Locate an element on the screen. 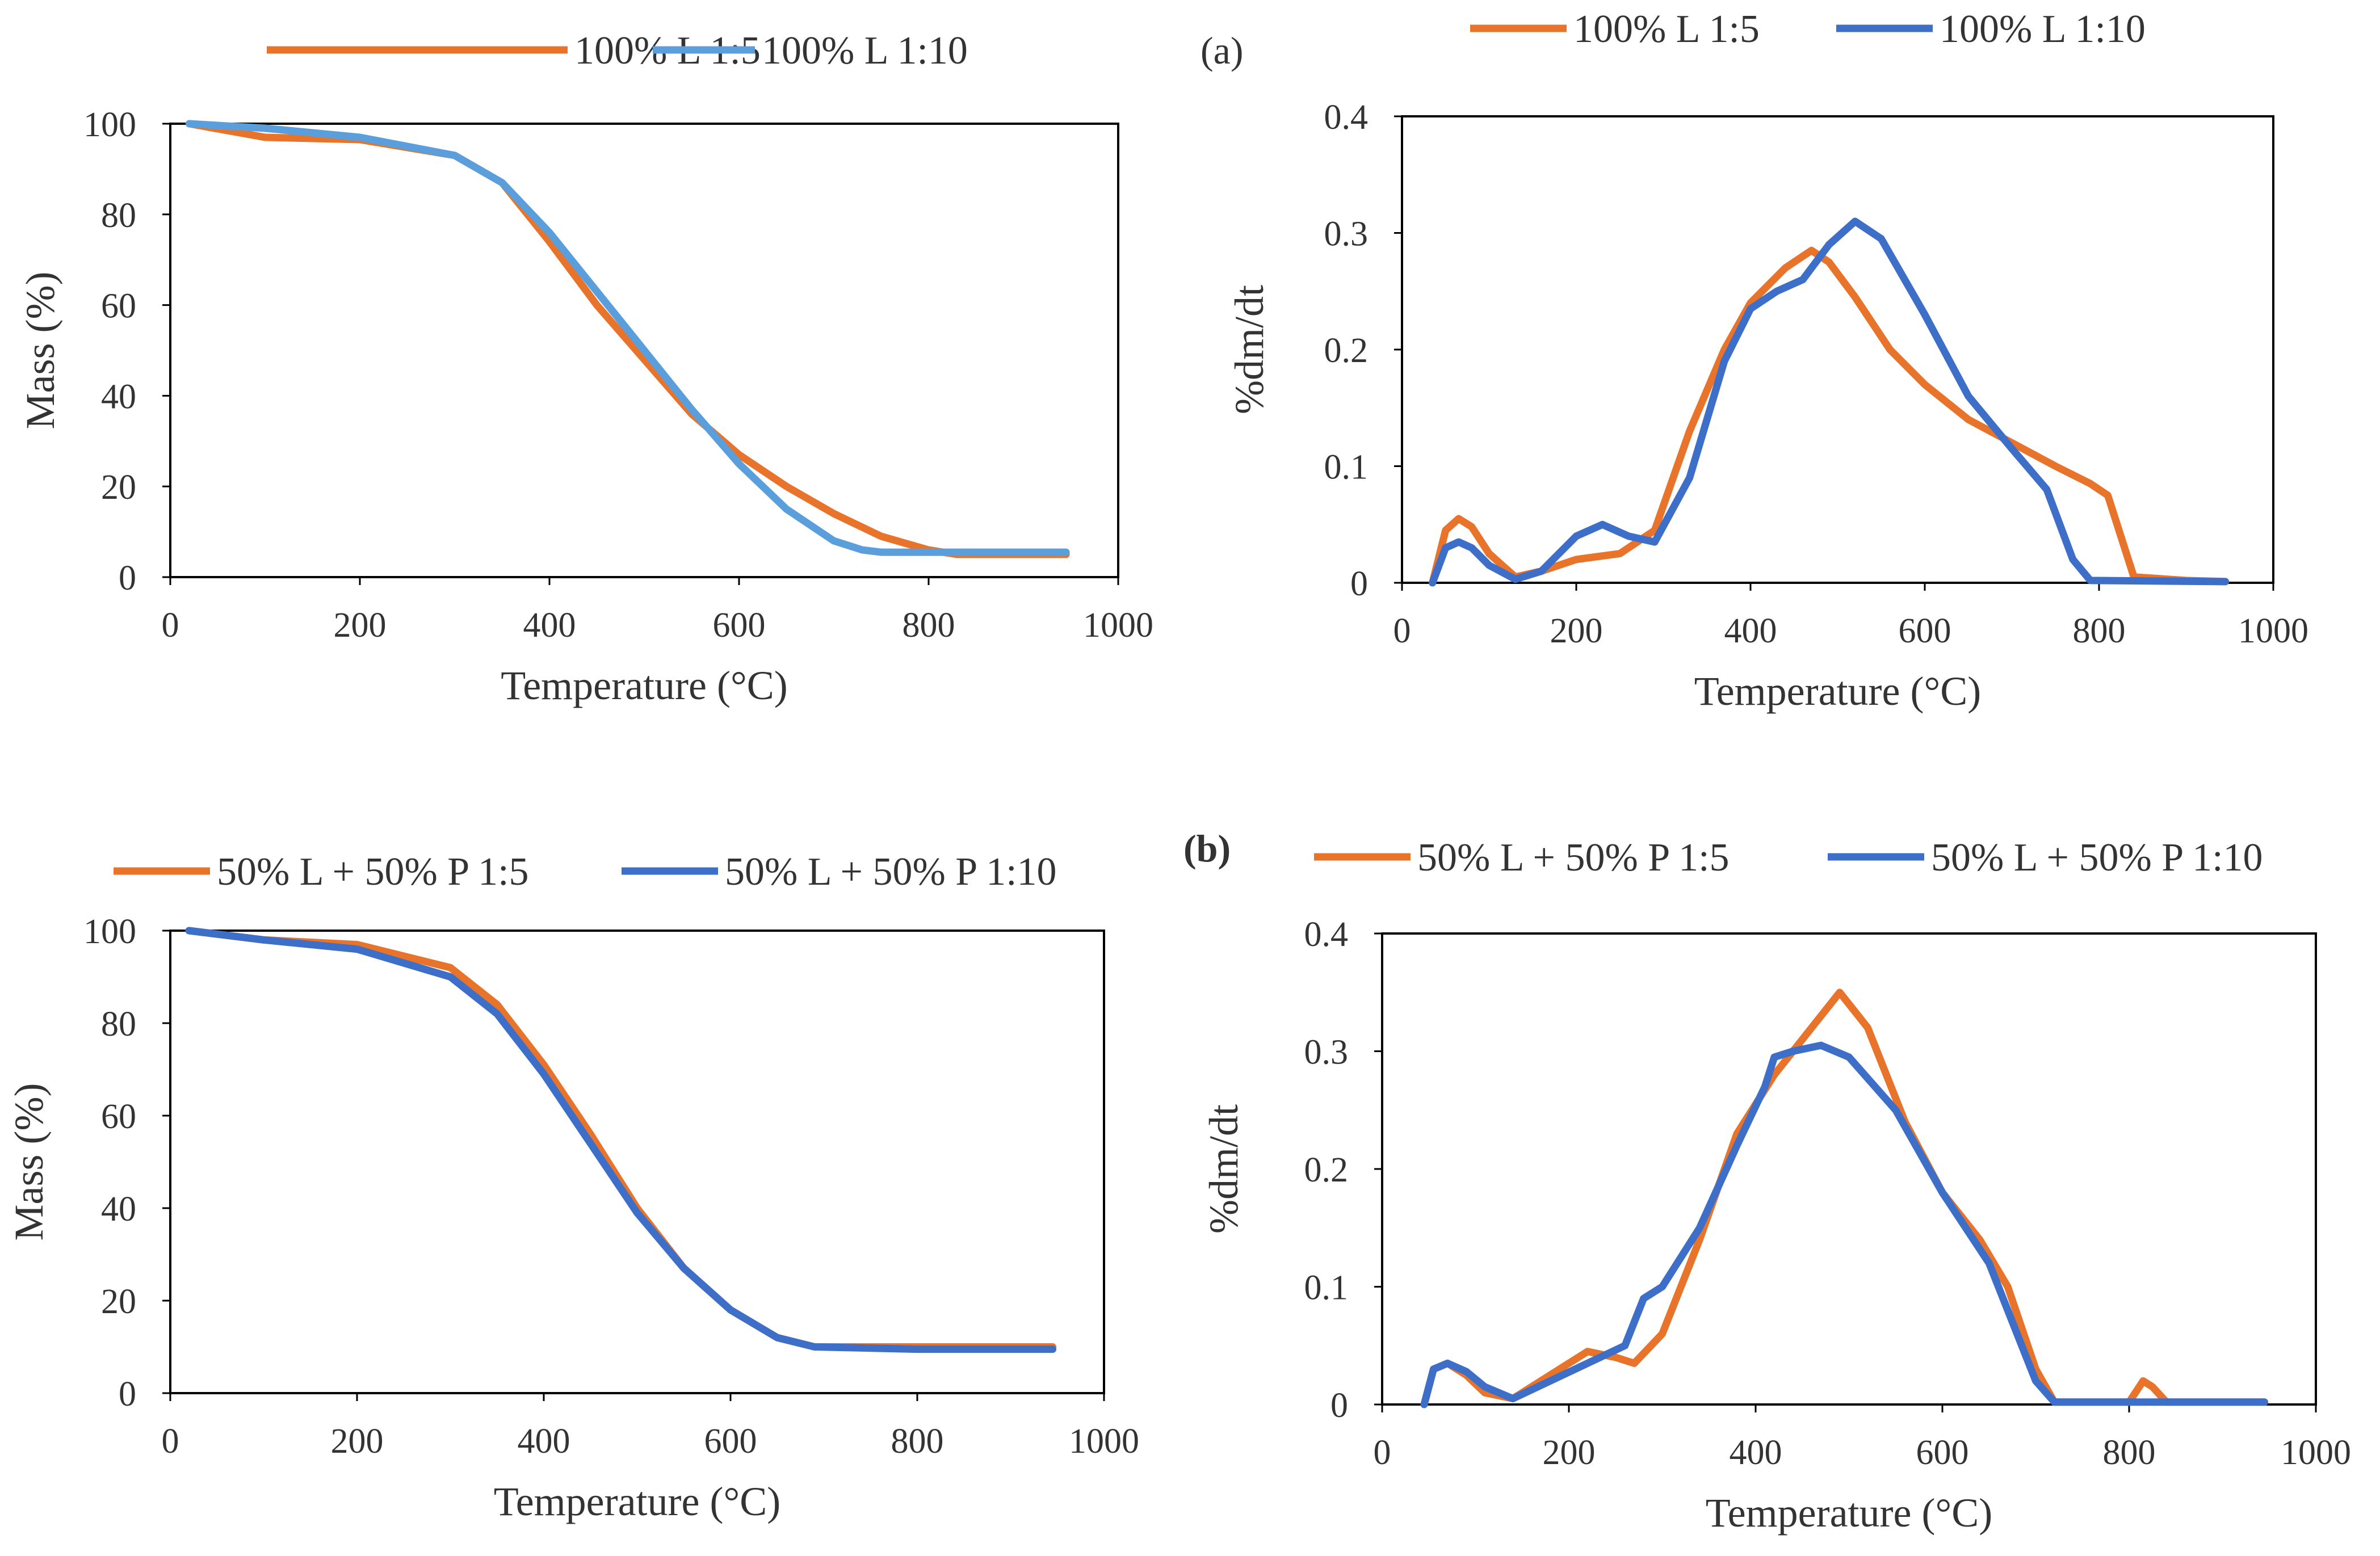 The image size is (2380, 1556). panel-a-label-group: (a) is located at coordinates (1222, 50).